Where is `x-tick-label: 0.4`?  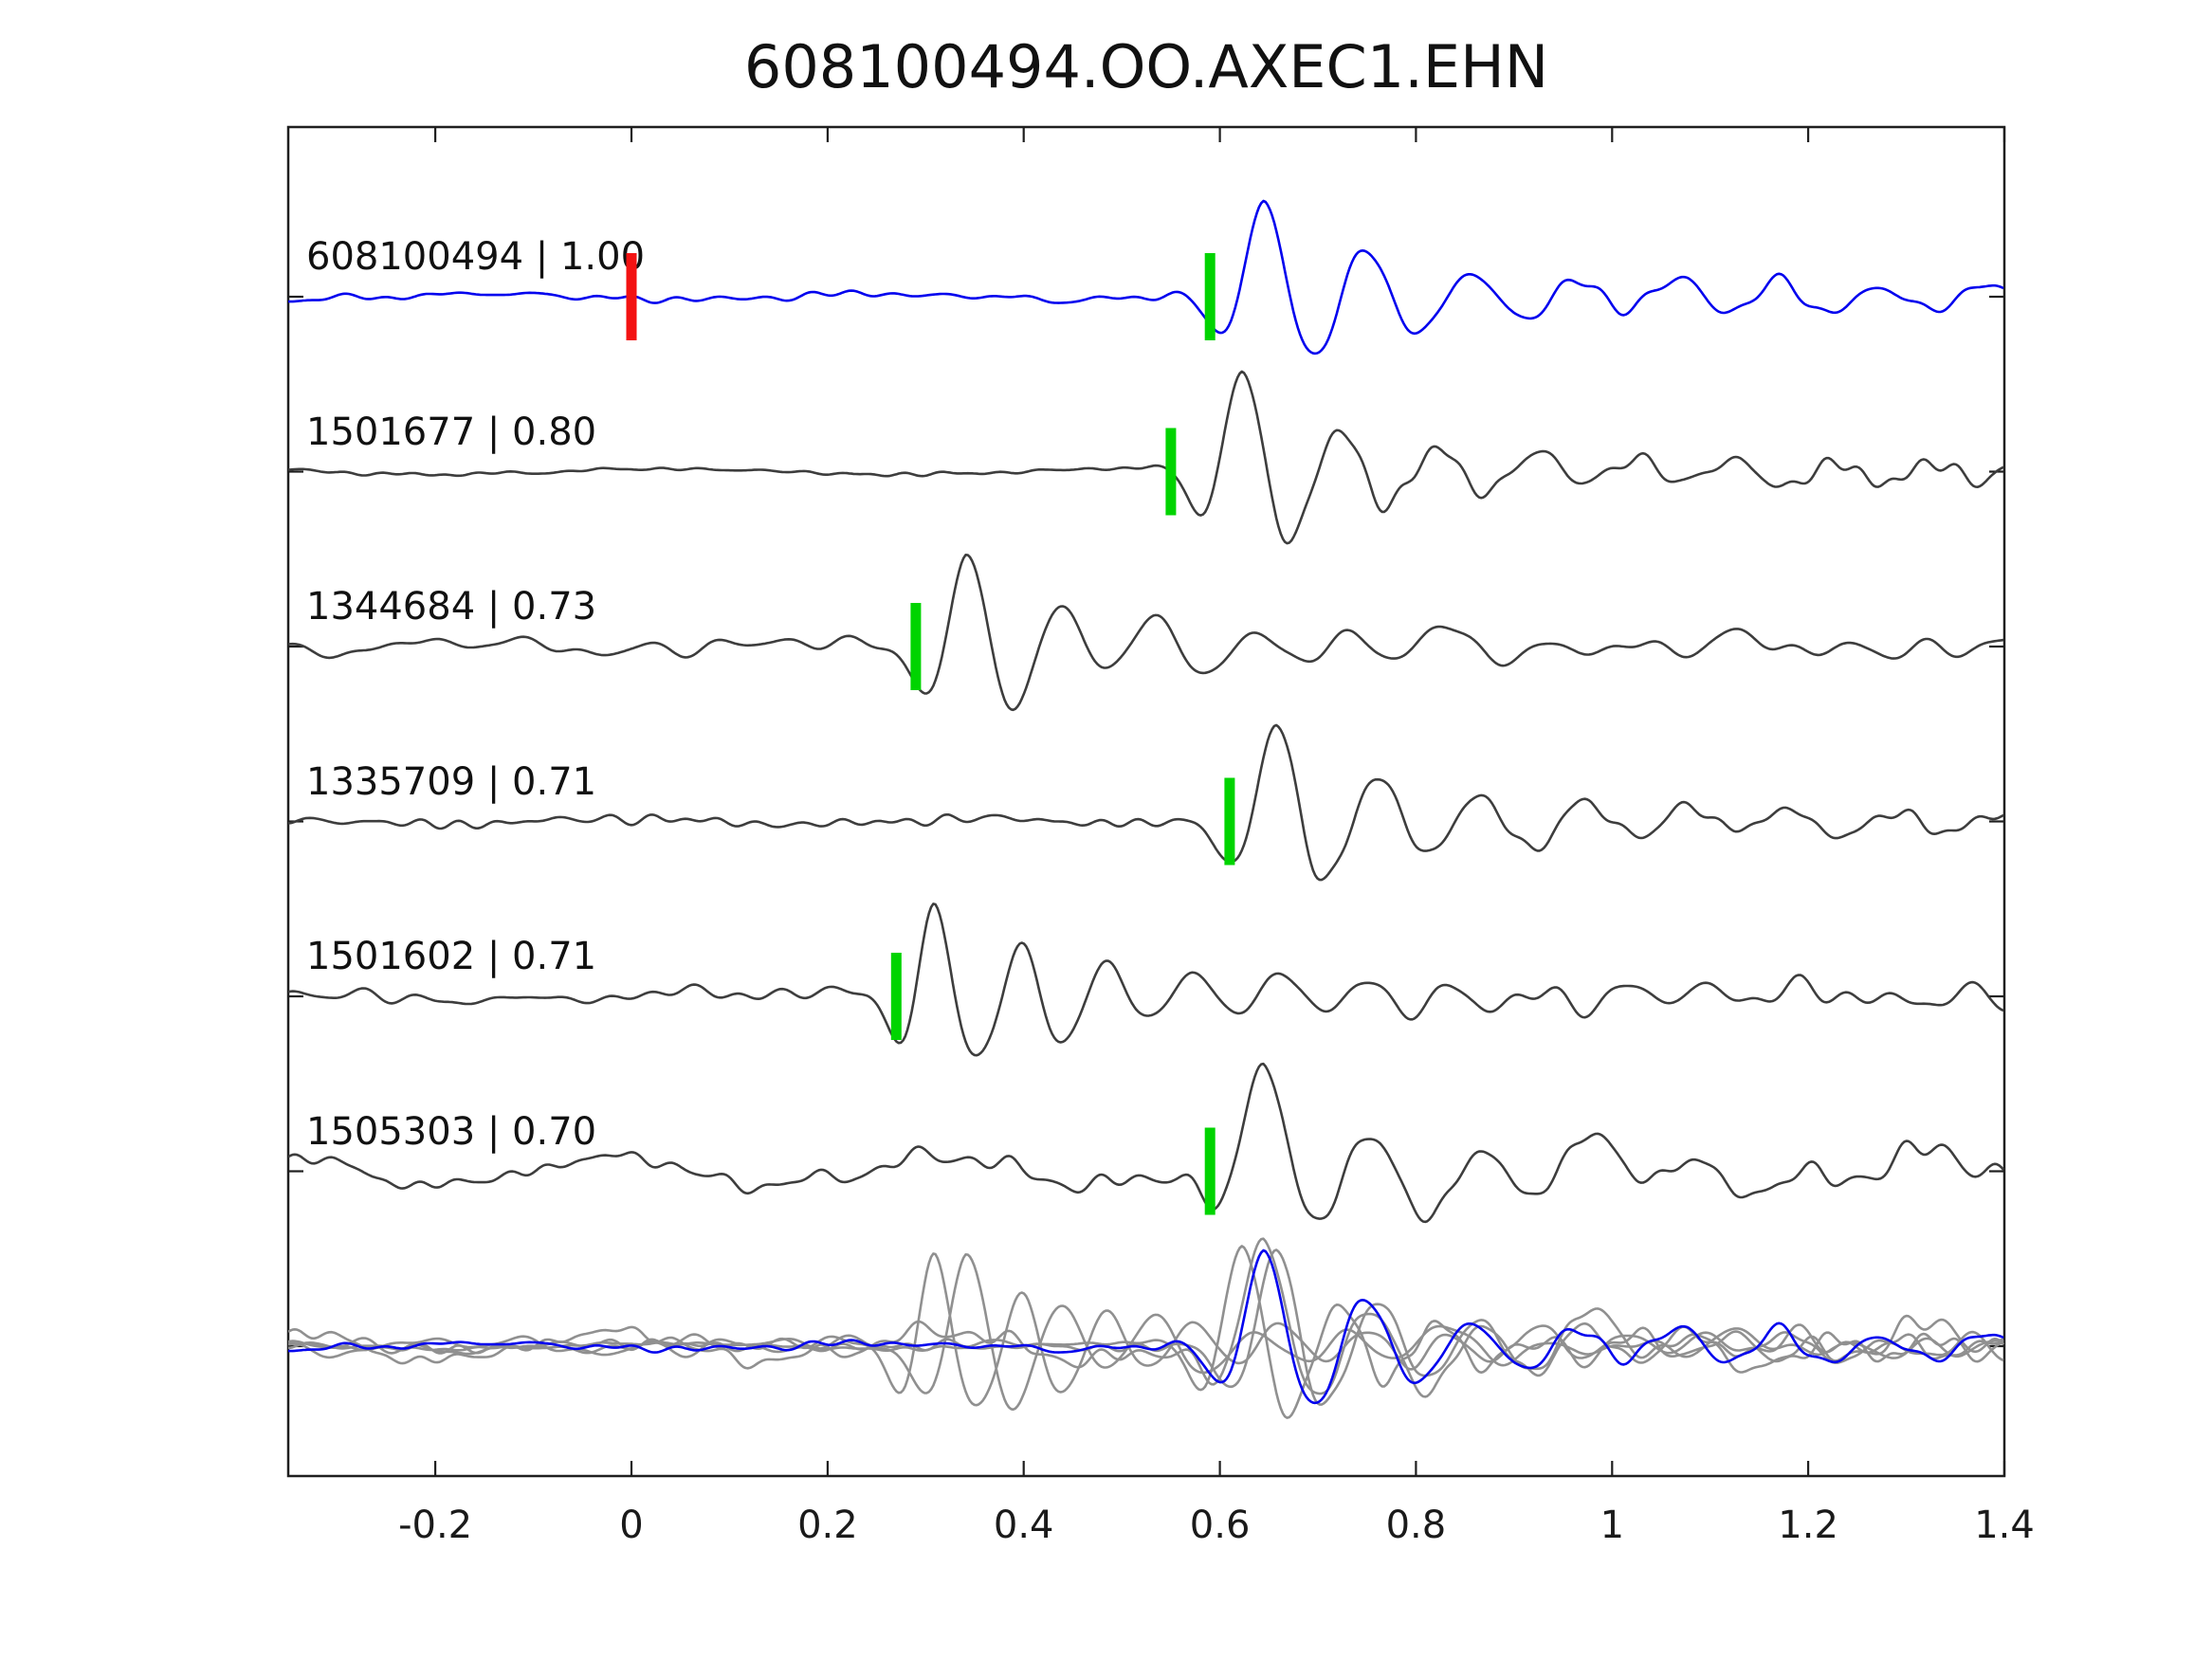
x-tick-label: 0.4 is located at coordinates (1024, 1525).